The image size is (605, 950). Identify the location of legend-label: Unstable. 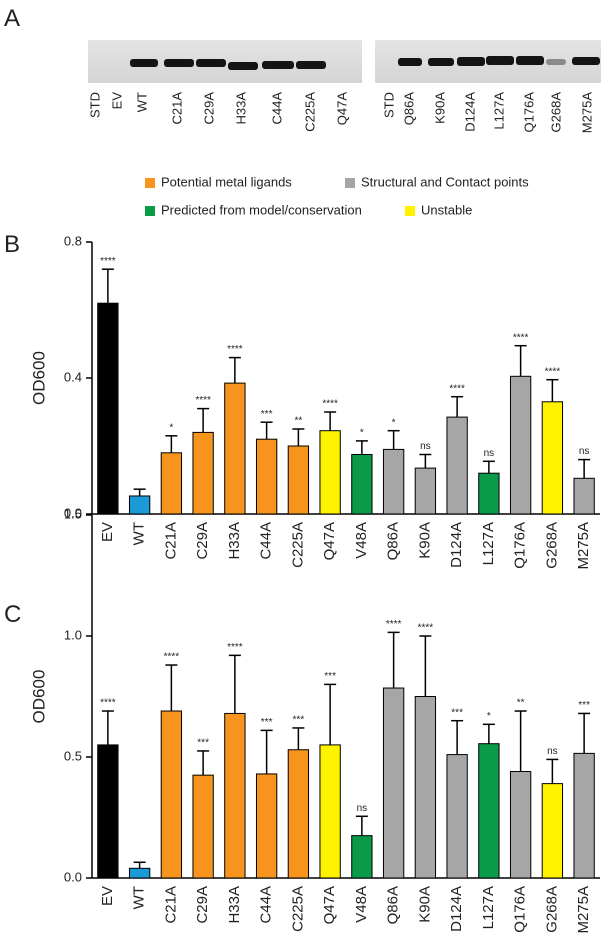
(446, 209).